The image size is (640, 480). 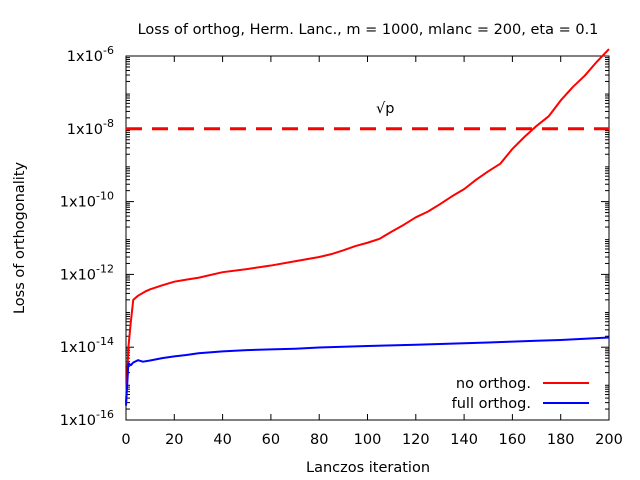 What do you see at coordinates (87, 272) in the screenshot?
I see `y-tick-label: 1x10⁻¹²` at bounding box center [87, 272].